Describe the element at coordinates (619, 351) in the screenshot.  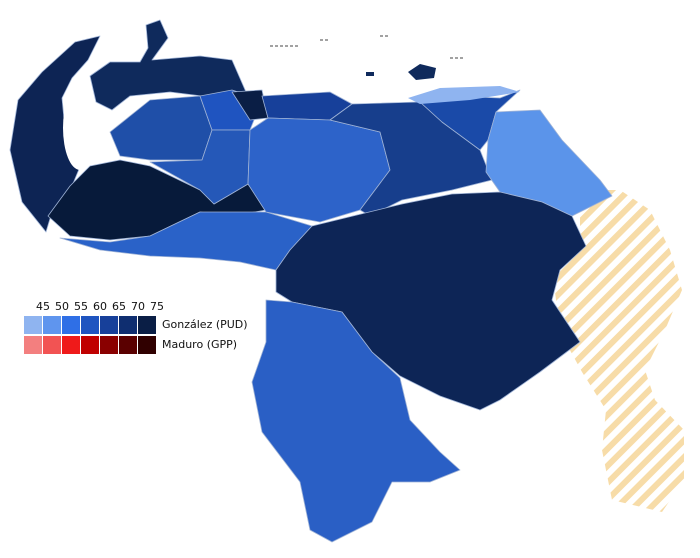
I see `claimed-territory` at that location.